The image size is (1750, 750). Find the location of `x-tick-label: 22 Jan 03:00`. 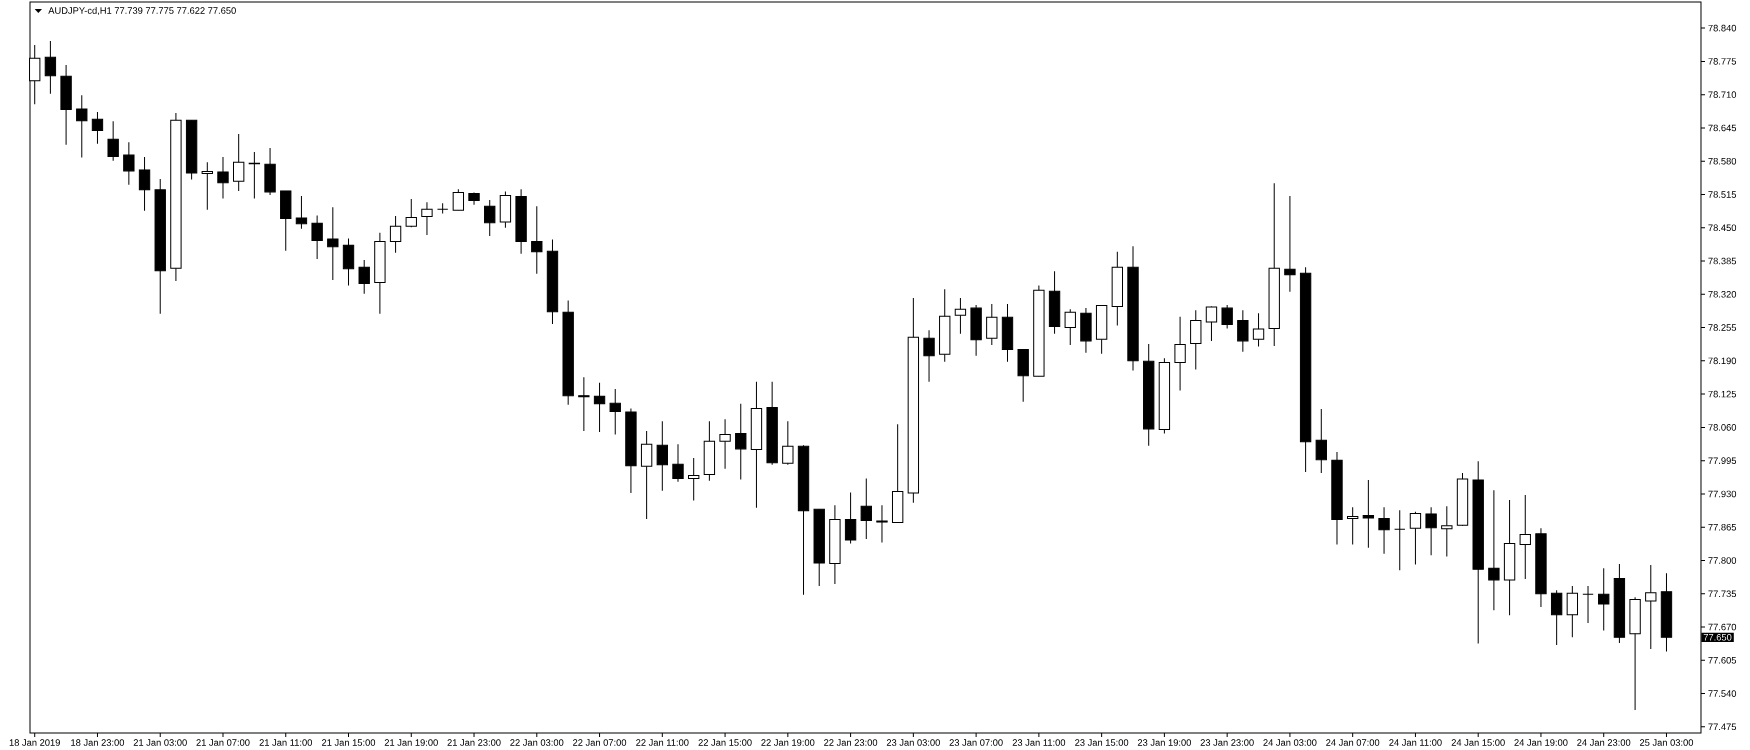

x-tick-label: 22 Jan 03:00 is located at coordinates (537, 742).